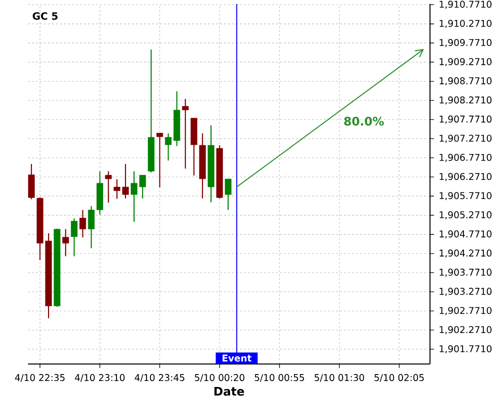 This screenshot has width=500, height=400. What do you see at coordinates (466, 4) in the screenshot?
I see `y-tick-label: 1,910.7710` at bounding box center [466, 4].